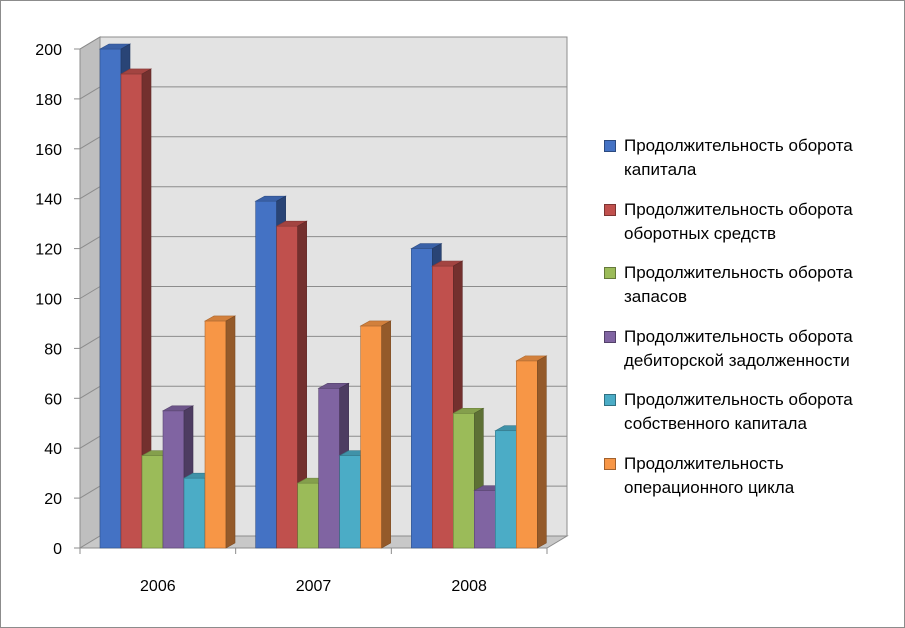  Describe the element at coordinates (313, 571) in the screenshot. I see `x-axis-ticks: 2006 2007 2008` at that location.